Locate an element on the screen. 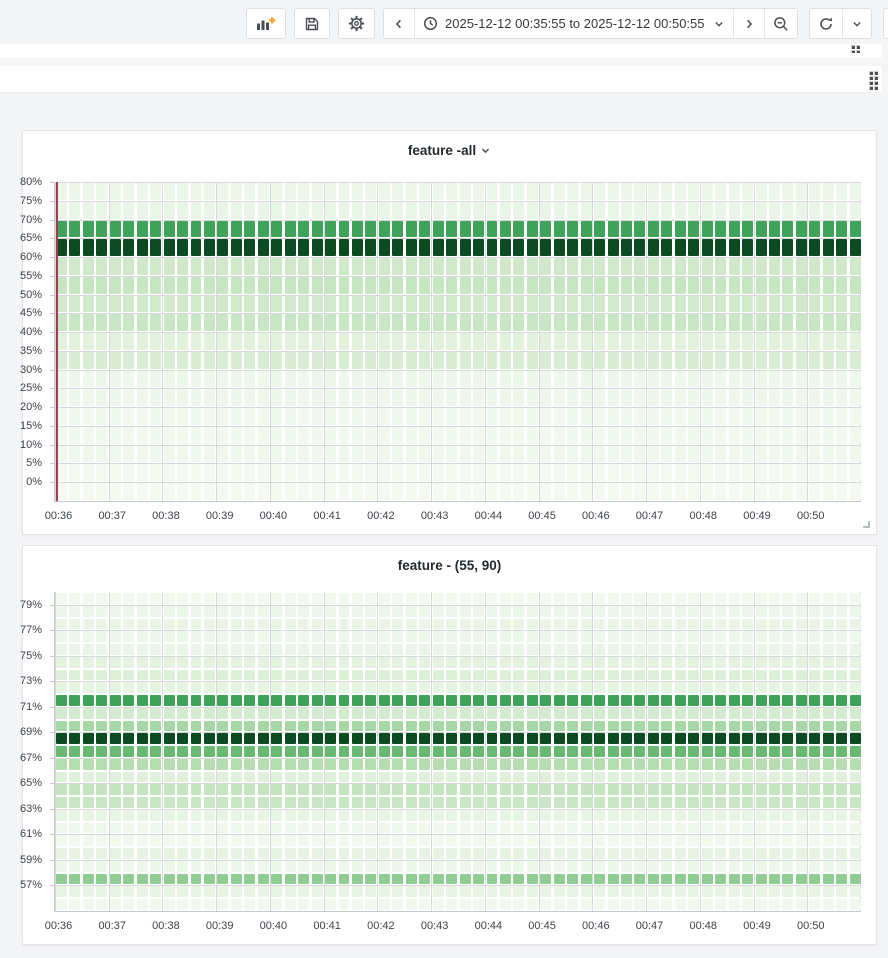 Image resolution: width=888 pixels, height=958 pixels. panel-menu-caret-icon is located at coordinates (485, 150).